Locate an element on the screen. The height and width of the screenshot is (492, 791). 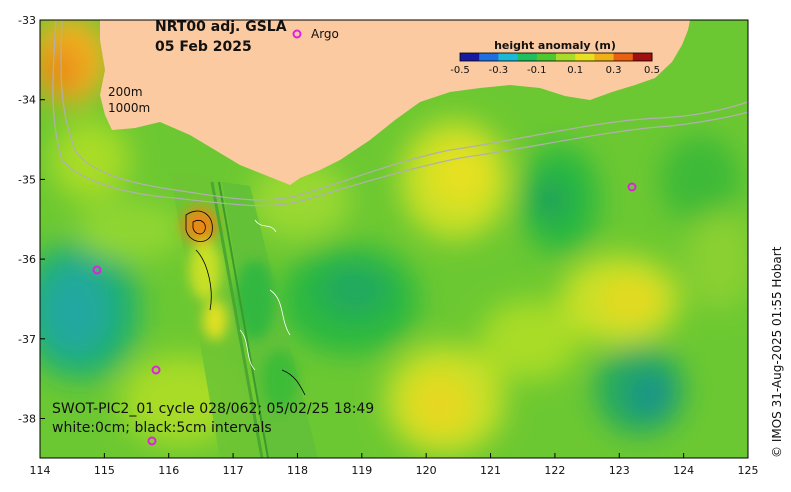
y-tick-label: -35 is located at coordinates (27, 179).